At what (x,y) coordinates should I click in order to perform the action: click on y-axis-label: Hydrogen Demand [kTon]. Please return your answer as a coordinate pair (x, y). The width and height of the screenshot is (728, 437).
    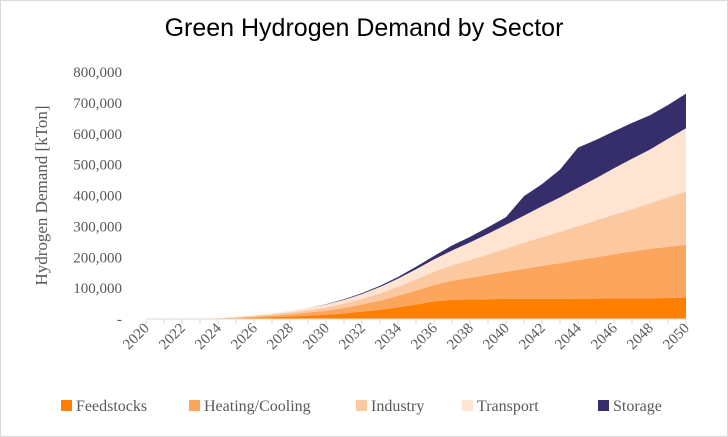
    Looking at the image, I should click on (41, 195).